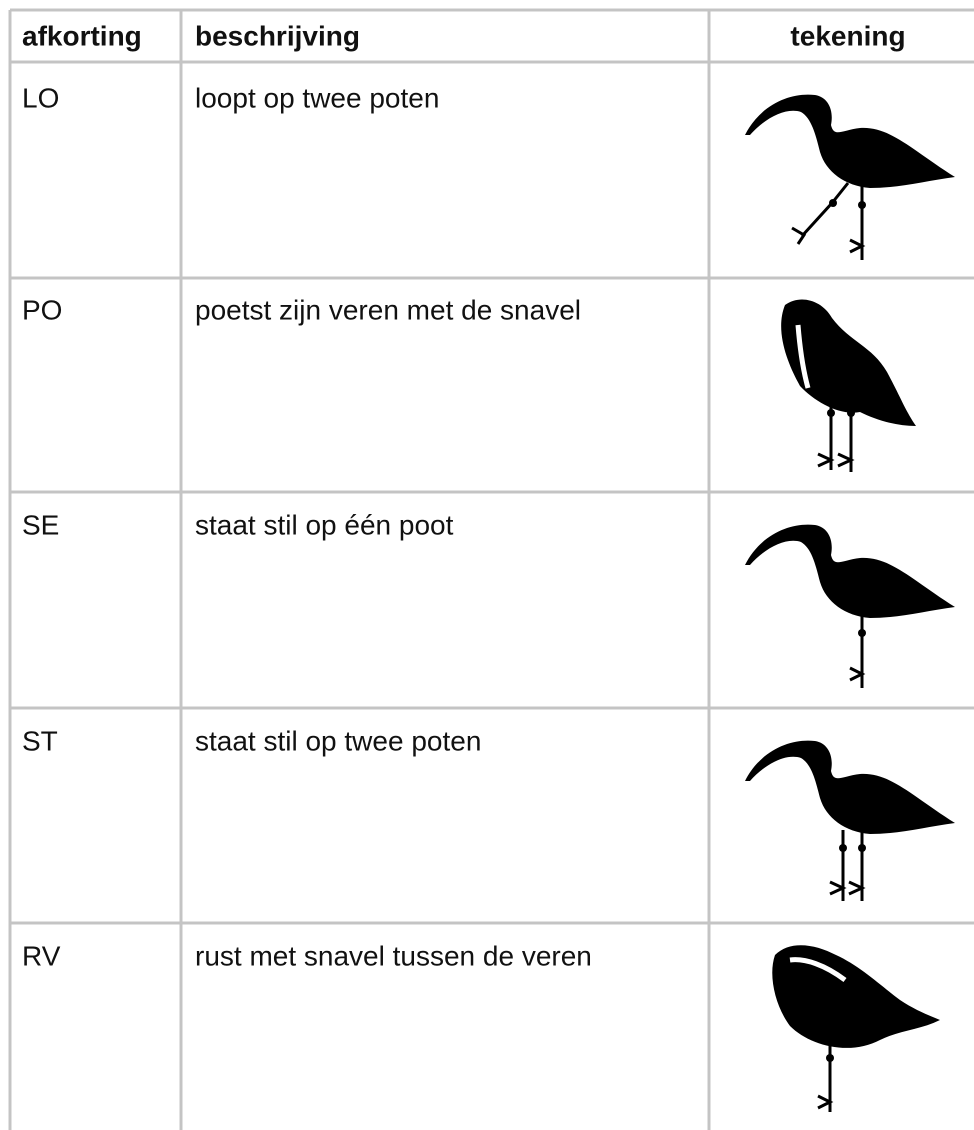 The width and height of the screenshot is (974, 1130). What do you see at coordinates (388, 309) in the screenshot?
I see `description: poetst zijn veren met de snavel` at bounding box center [388, 309].